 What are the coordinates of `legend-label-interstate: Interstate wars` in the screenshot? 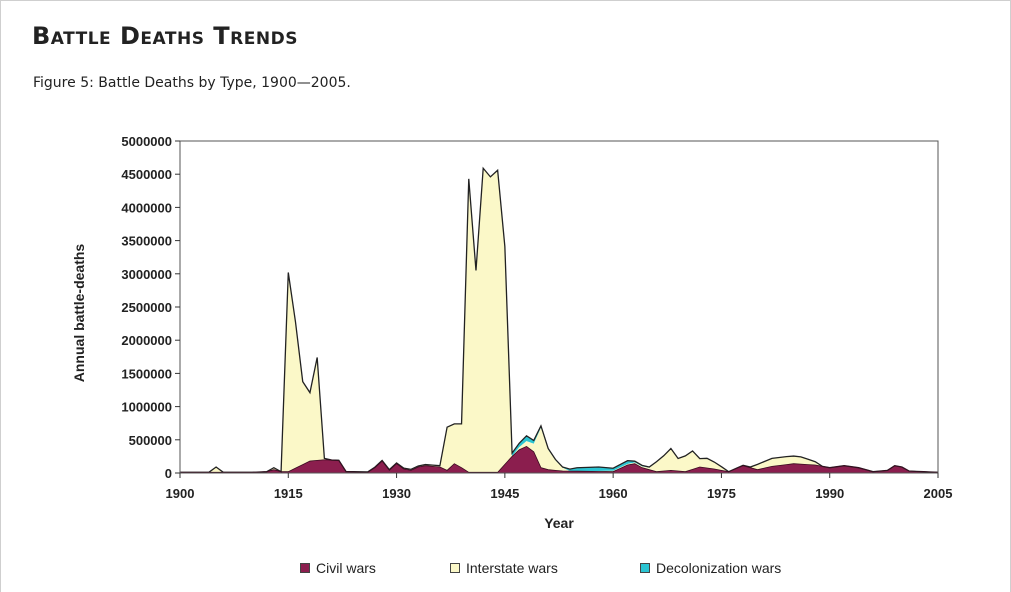 It's located at (512, 568).